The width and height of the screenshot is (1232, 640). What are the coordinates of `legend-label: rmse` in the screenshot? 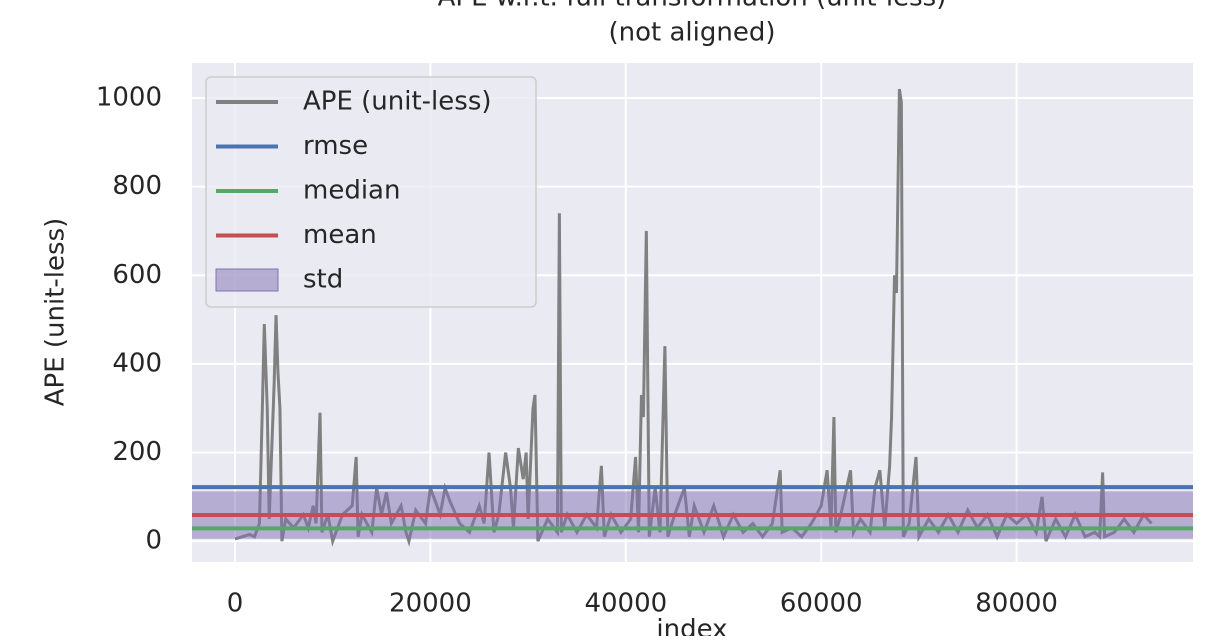 It's located at (335, 146).